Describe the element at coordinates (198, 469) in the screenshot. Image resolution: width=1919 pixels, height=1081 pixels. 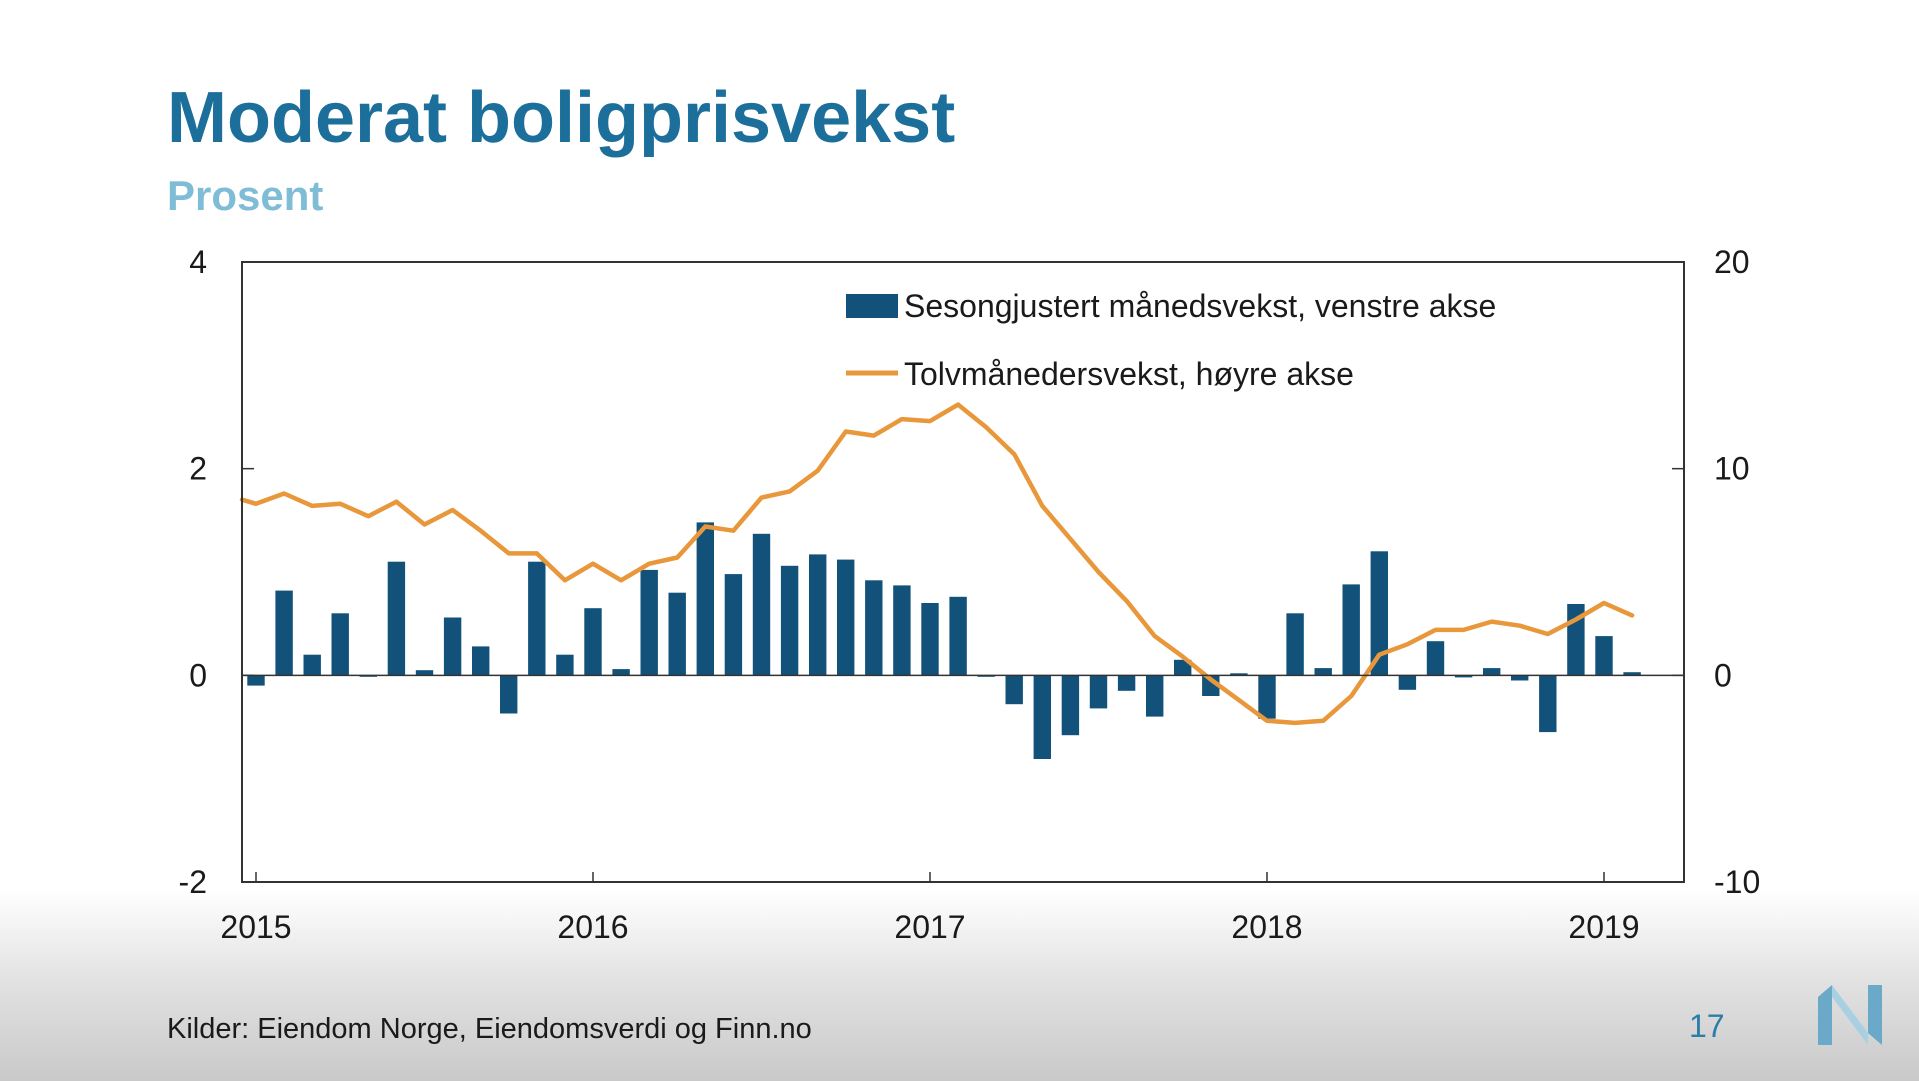
I see `y-left-tick-label: 2` at that location.